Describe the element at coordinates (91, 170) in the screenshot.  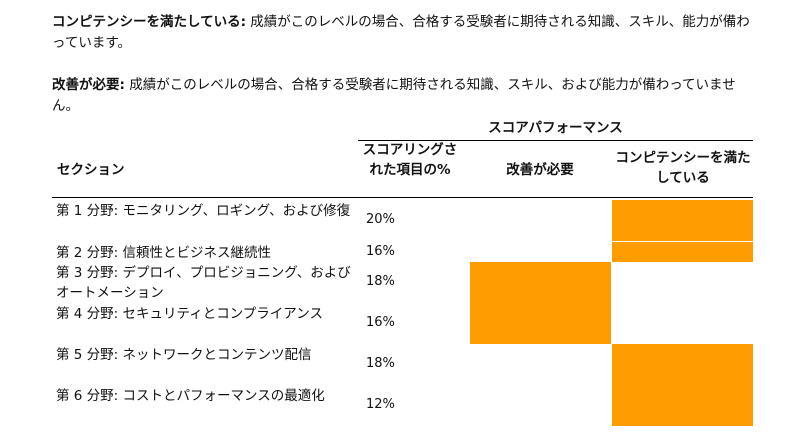
I see `column-header-section: セクション` at that location.